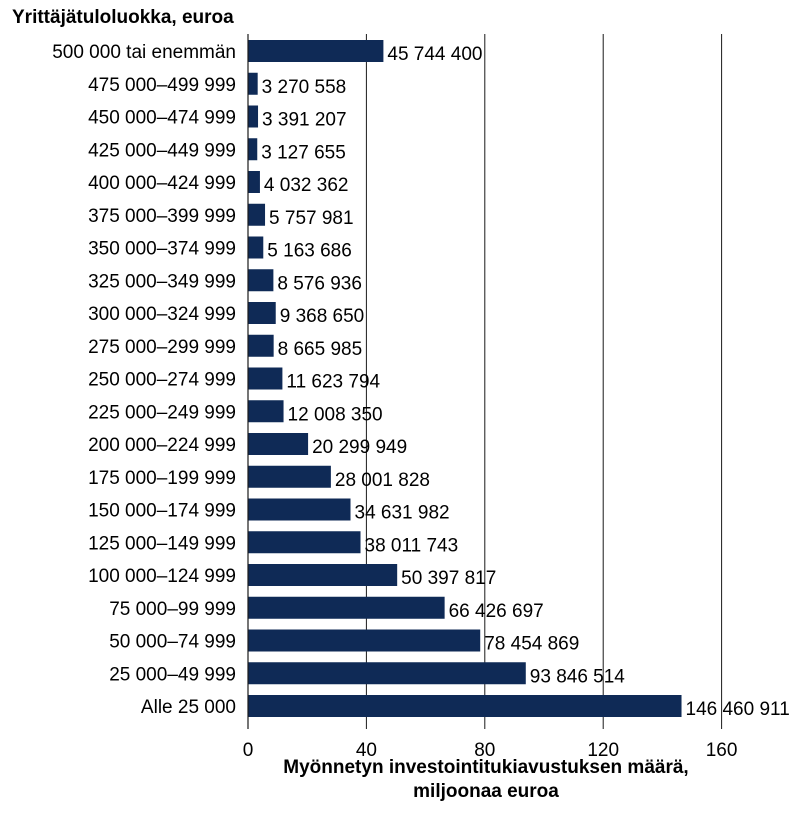 The height and width of the screenshot is (828, 810). What do you see at coordinates (162, 314) in the screenshot?
I see `category-label: 300 000–324 999` at bounding box center [162, 314].